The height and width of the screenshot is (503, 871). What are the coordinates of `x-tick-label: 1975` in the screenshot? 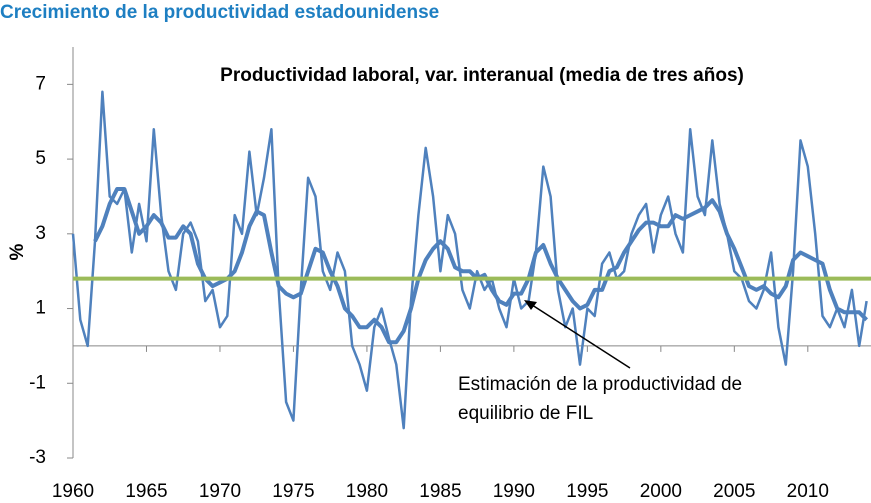 It's located at (293, 491).